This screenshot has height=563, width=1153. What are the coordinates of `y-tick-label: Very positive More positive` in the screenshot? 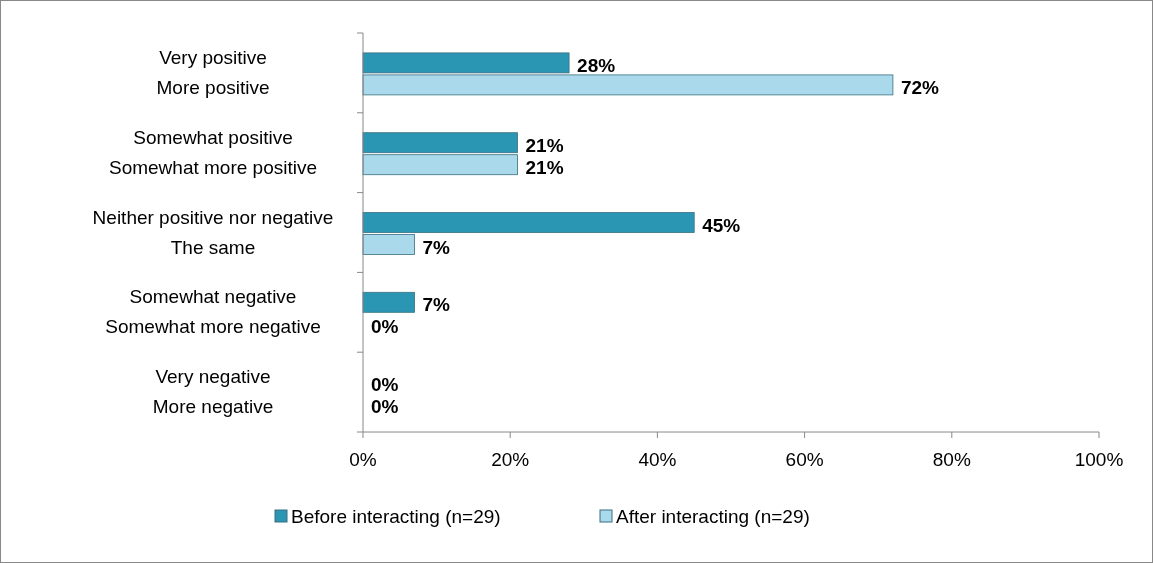 It's located at (213, 72).